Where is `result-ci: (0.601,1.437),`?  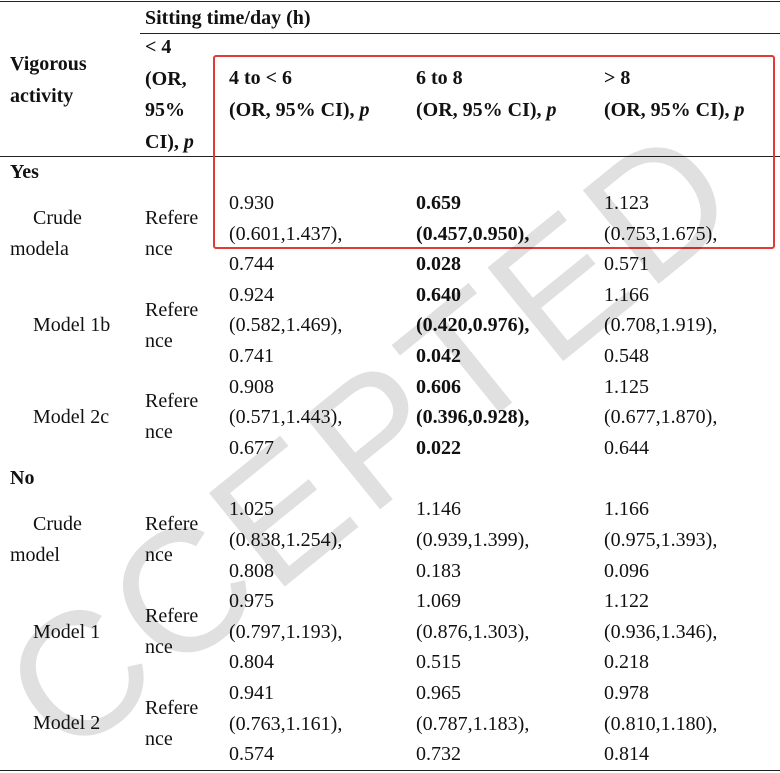 result-ci: (0.601,1.437), is located at coordinates (286, 233).